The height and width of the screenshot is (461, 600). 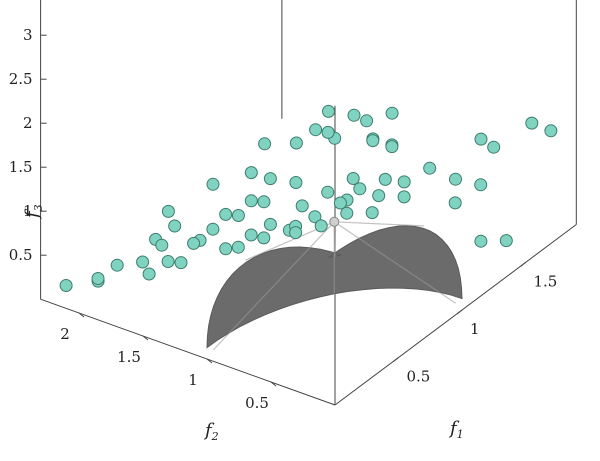 I want to click on f1-tick-label: 1.5, so click(x=546, y=282).